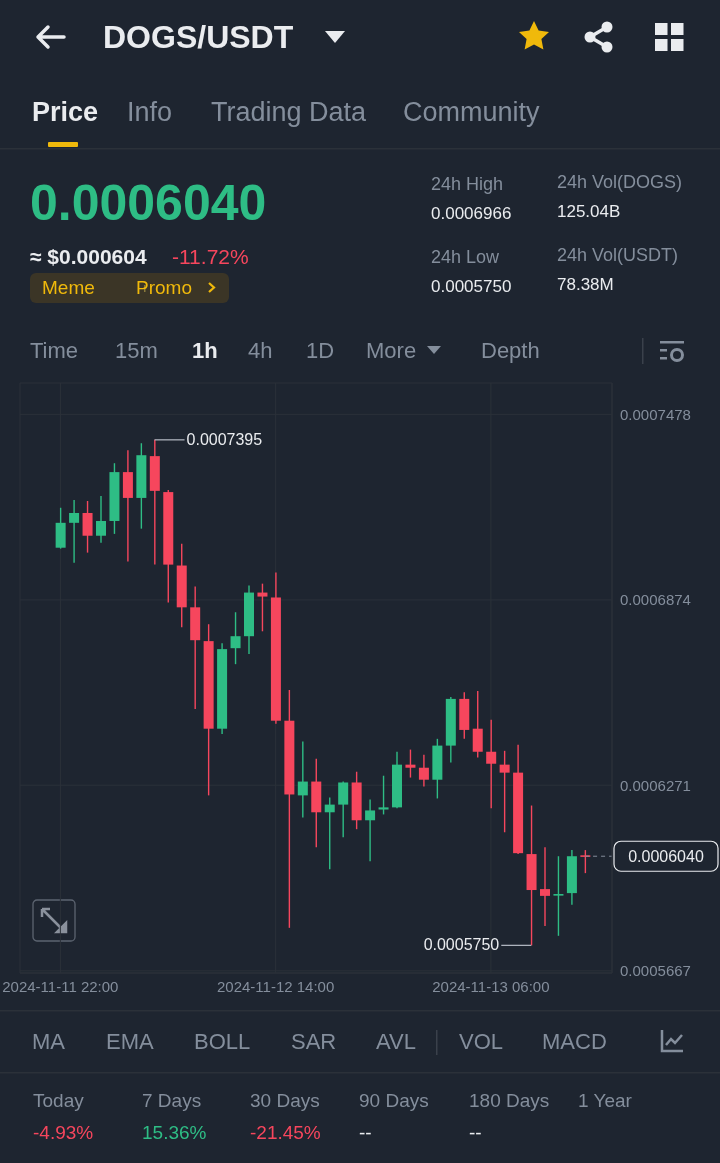  Describe the element at coordinates (471, 287) in the screenshot. I see `text: 0.0005750` at that location.